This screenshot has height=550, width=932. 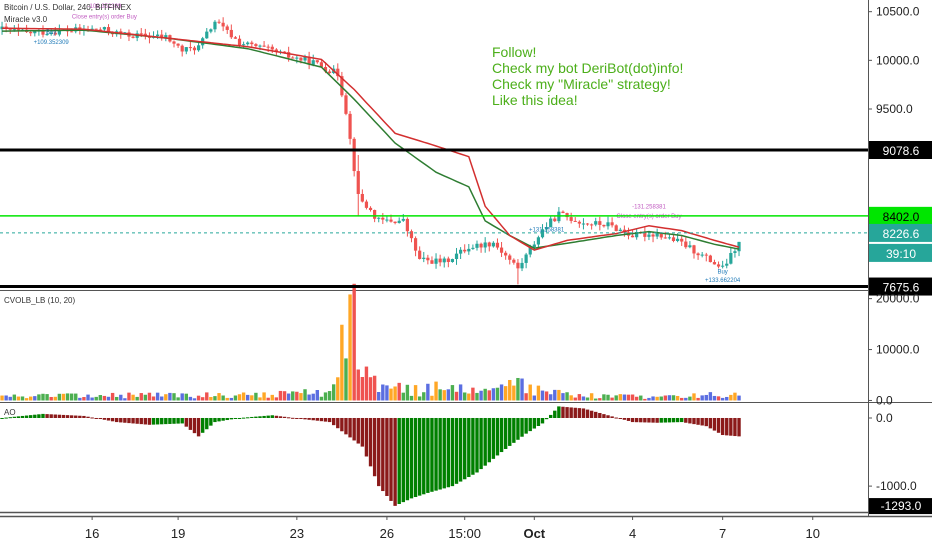 What do you see at coordinates (40, 300) in the screenshot?
I see `volume-indicator-title: CVOLB_LB (10, 20)` at bounding box center [40, 300].